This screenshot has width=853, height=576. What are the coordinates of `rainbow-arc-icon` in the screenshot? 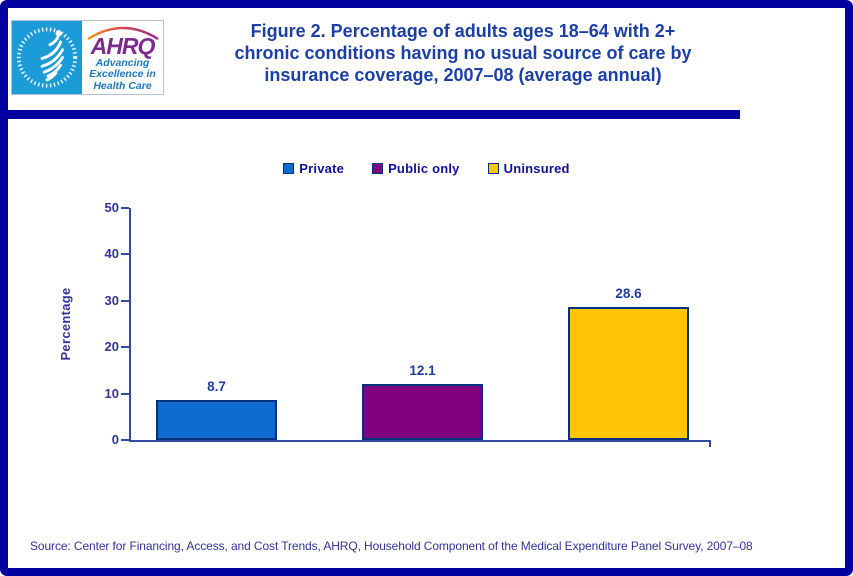 It's located at (122, 33).